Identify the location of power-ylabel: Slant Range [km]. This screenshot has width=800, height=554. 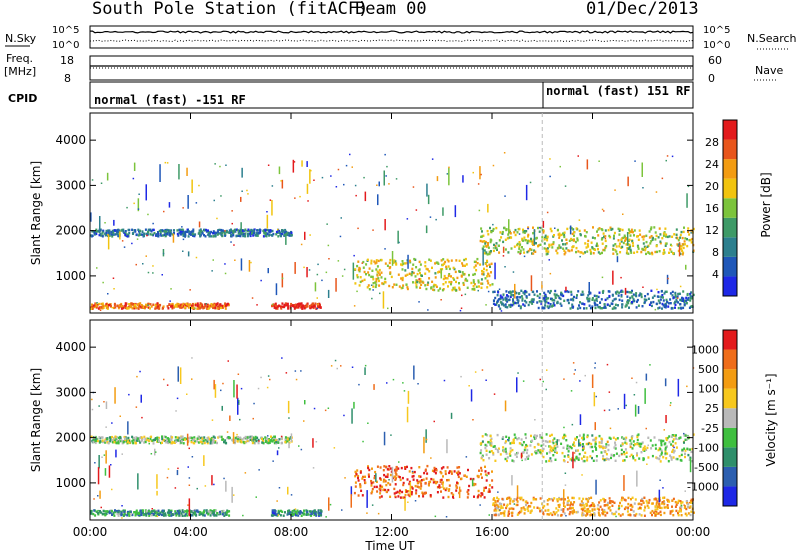
(36, 213).